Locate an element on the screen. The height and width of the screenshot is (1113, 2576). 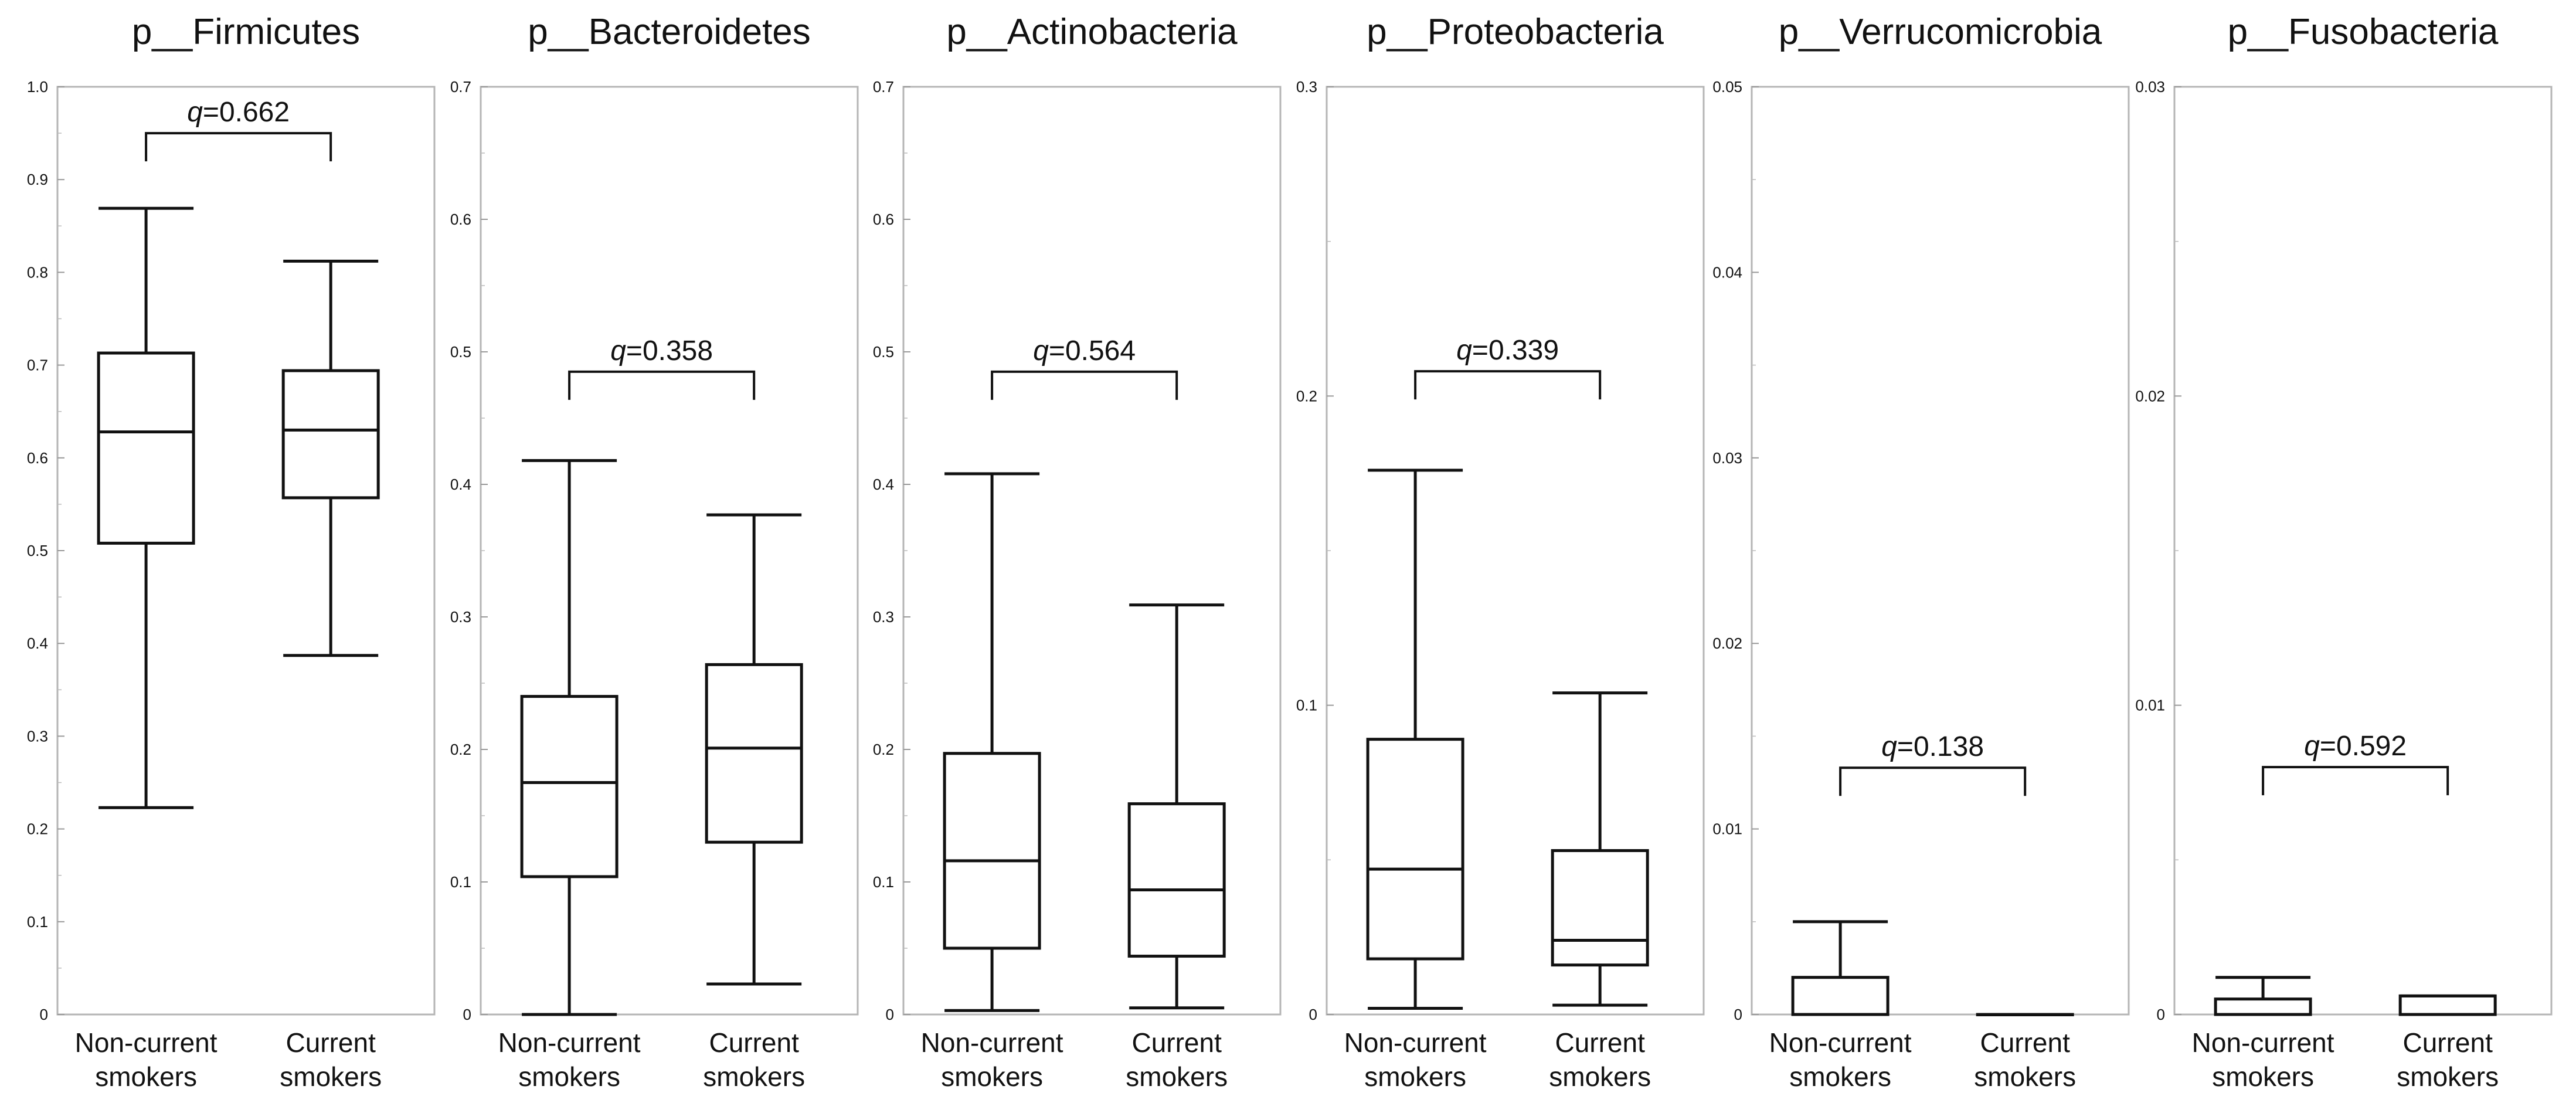
q-value-label: q=0.138 is located at coordinates (1933, 747).